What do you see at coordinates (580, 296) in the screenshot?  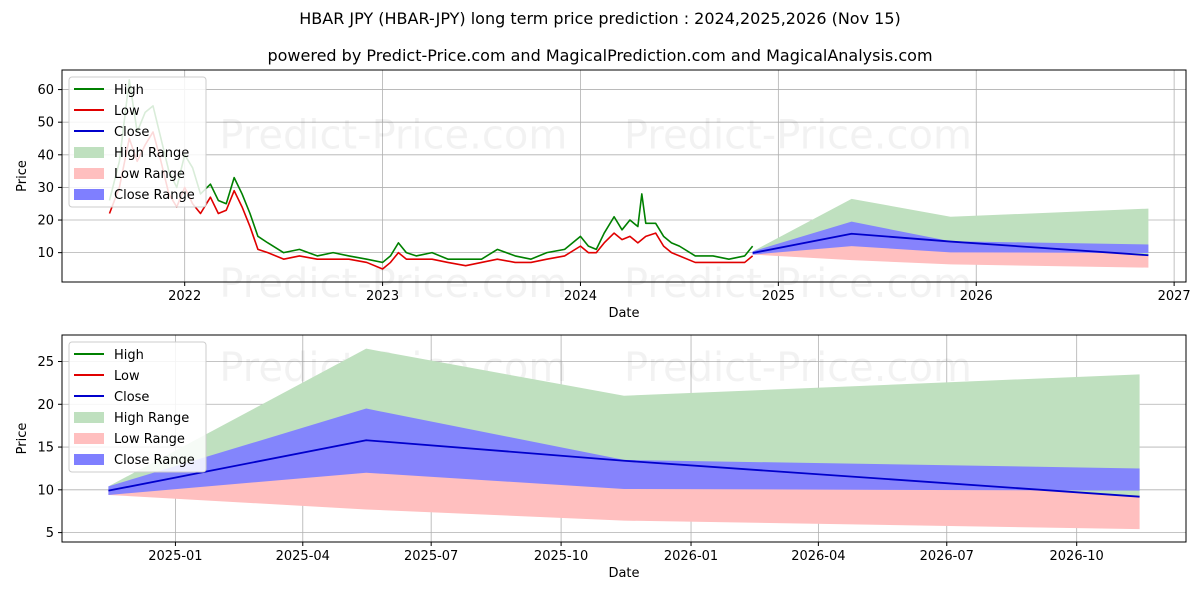 I see `x-tick-label: 2024` at bounding box center [580, 296].